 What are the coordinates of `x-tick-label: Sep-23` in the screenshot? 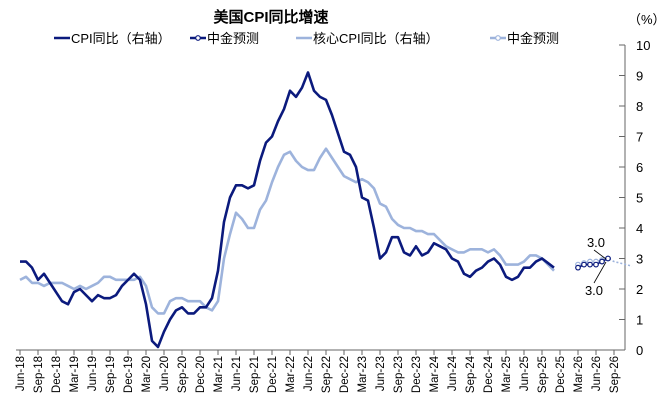 It's located at (399, 374).